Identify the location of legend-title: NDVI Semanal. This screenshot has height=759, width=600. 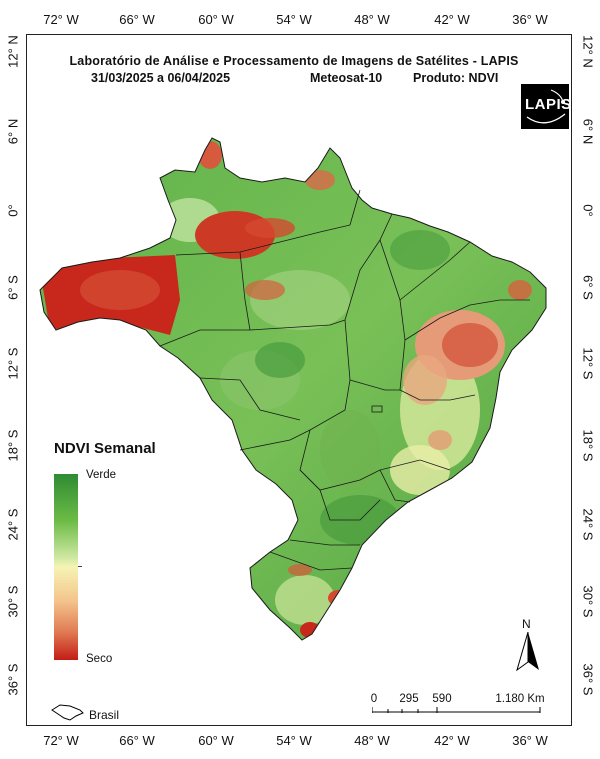
(105, 448).